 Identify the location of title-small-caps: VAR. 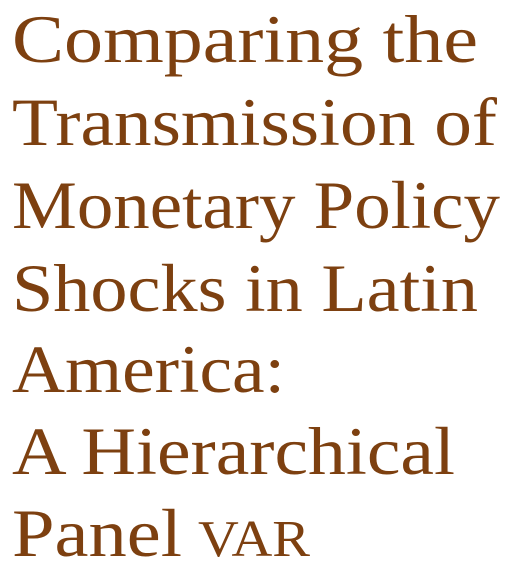
(254, 537).